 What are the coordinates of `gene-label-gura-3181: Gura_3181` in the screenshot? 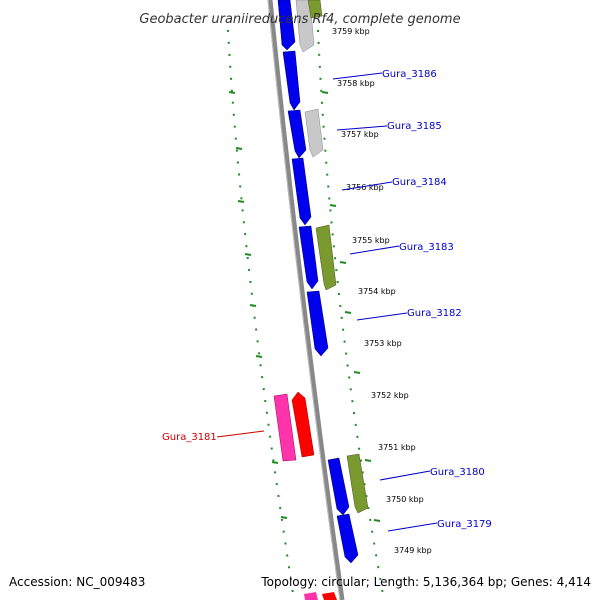 It's located at (189, 437).